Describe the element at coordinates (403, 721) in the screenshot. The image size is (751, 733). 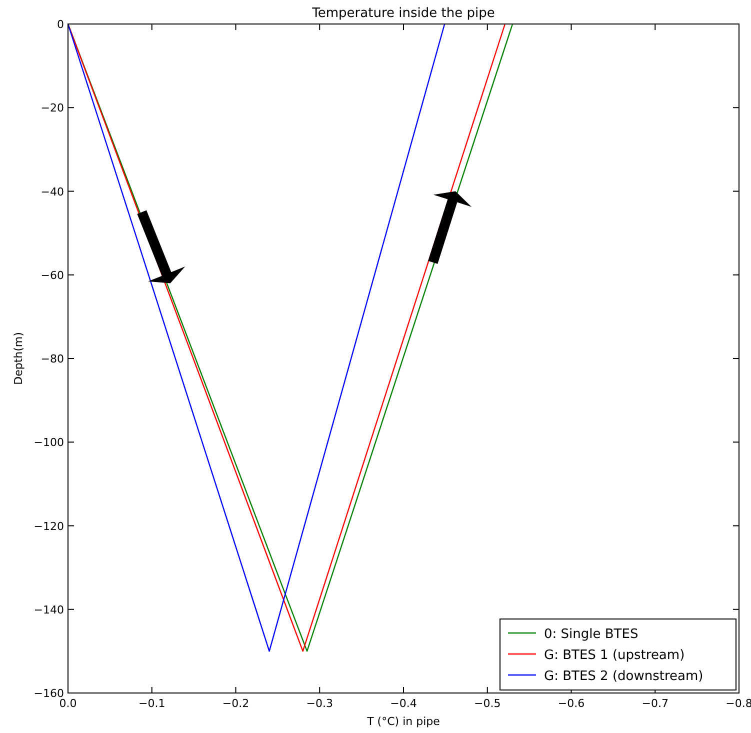
I see `x-axis-title: T (°C) in pipe` at that location.